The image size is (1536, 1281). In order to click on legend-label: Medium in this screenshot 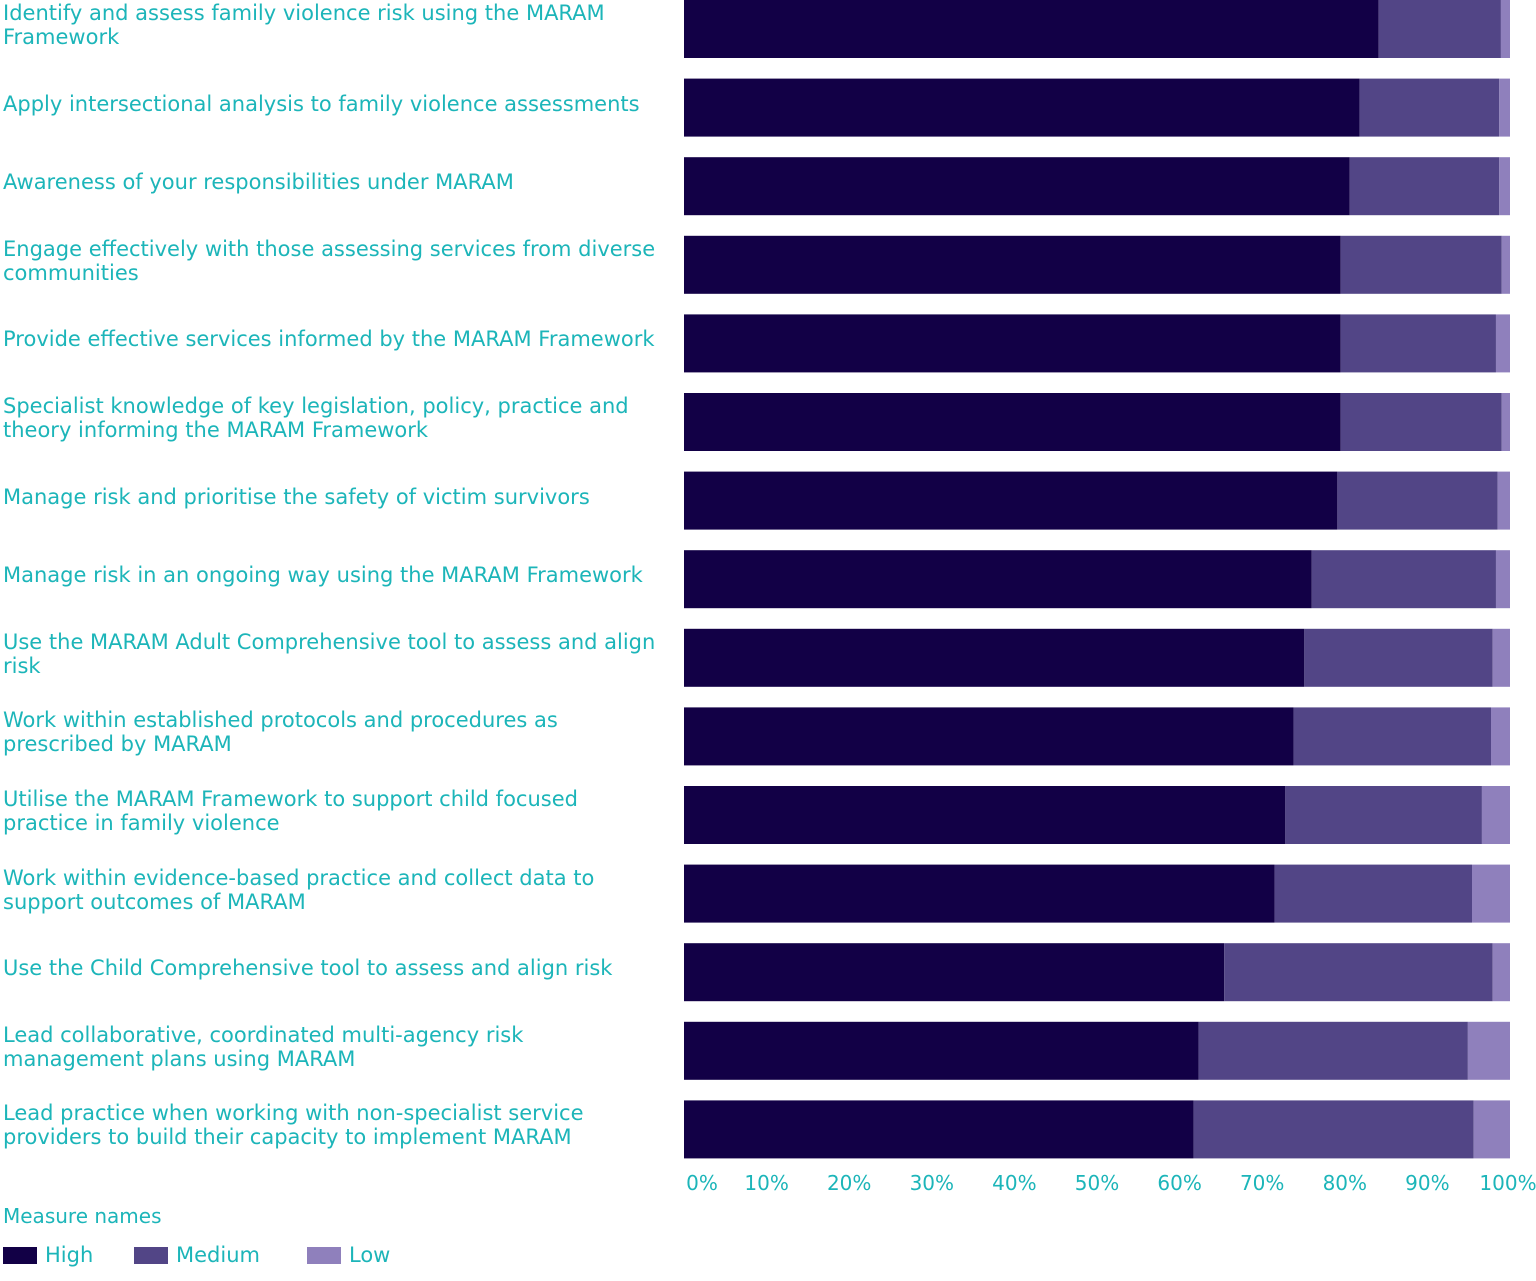, I will do `click(218, 1255)`.